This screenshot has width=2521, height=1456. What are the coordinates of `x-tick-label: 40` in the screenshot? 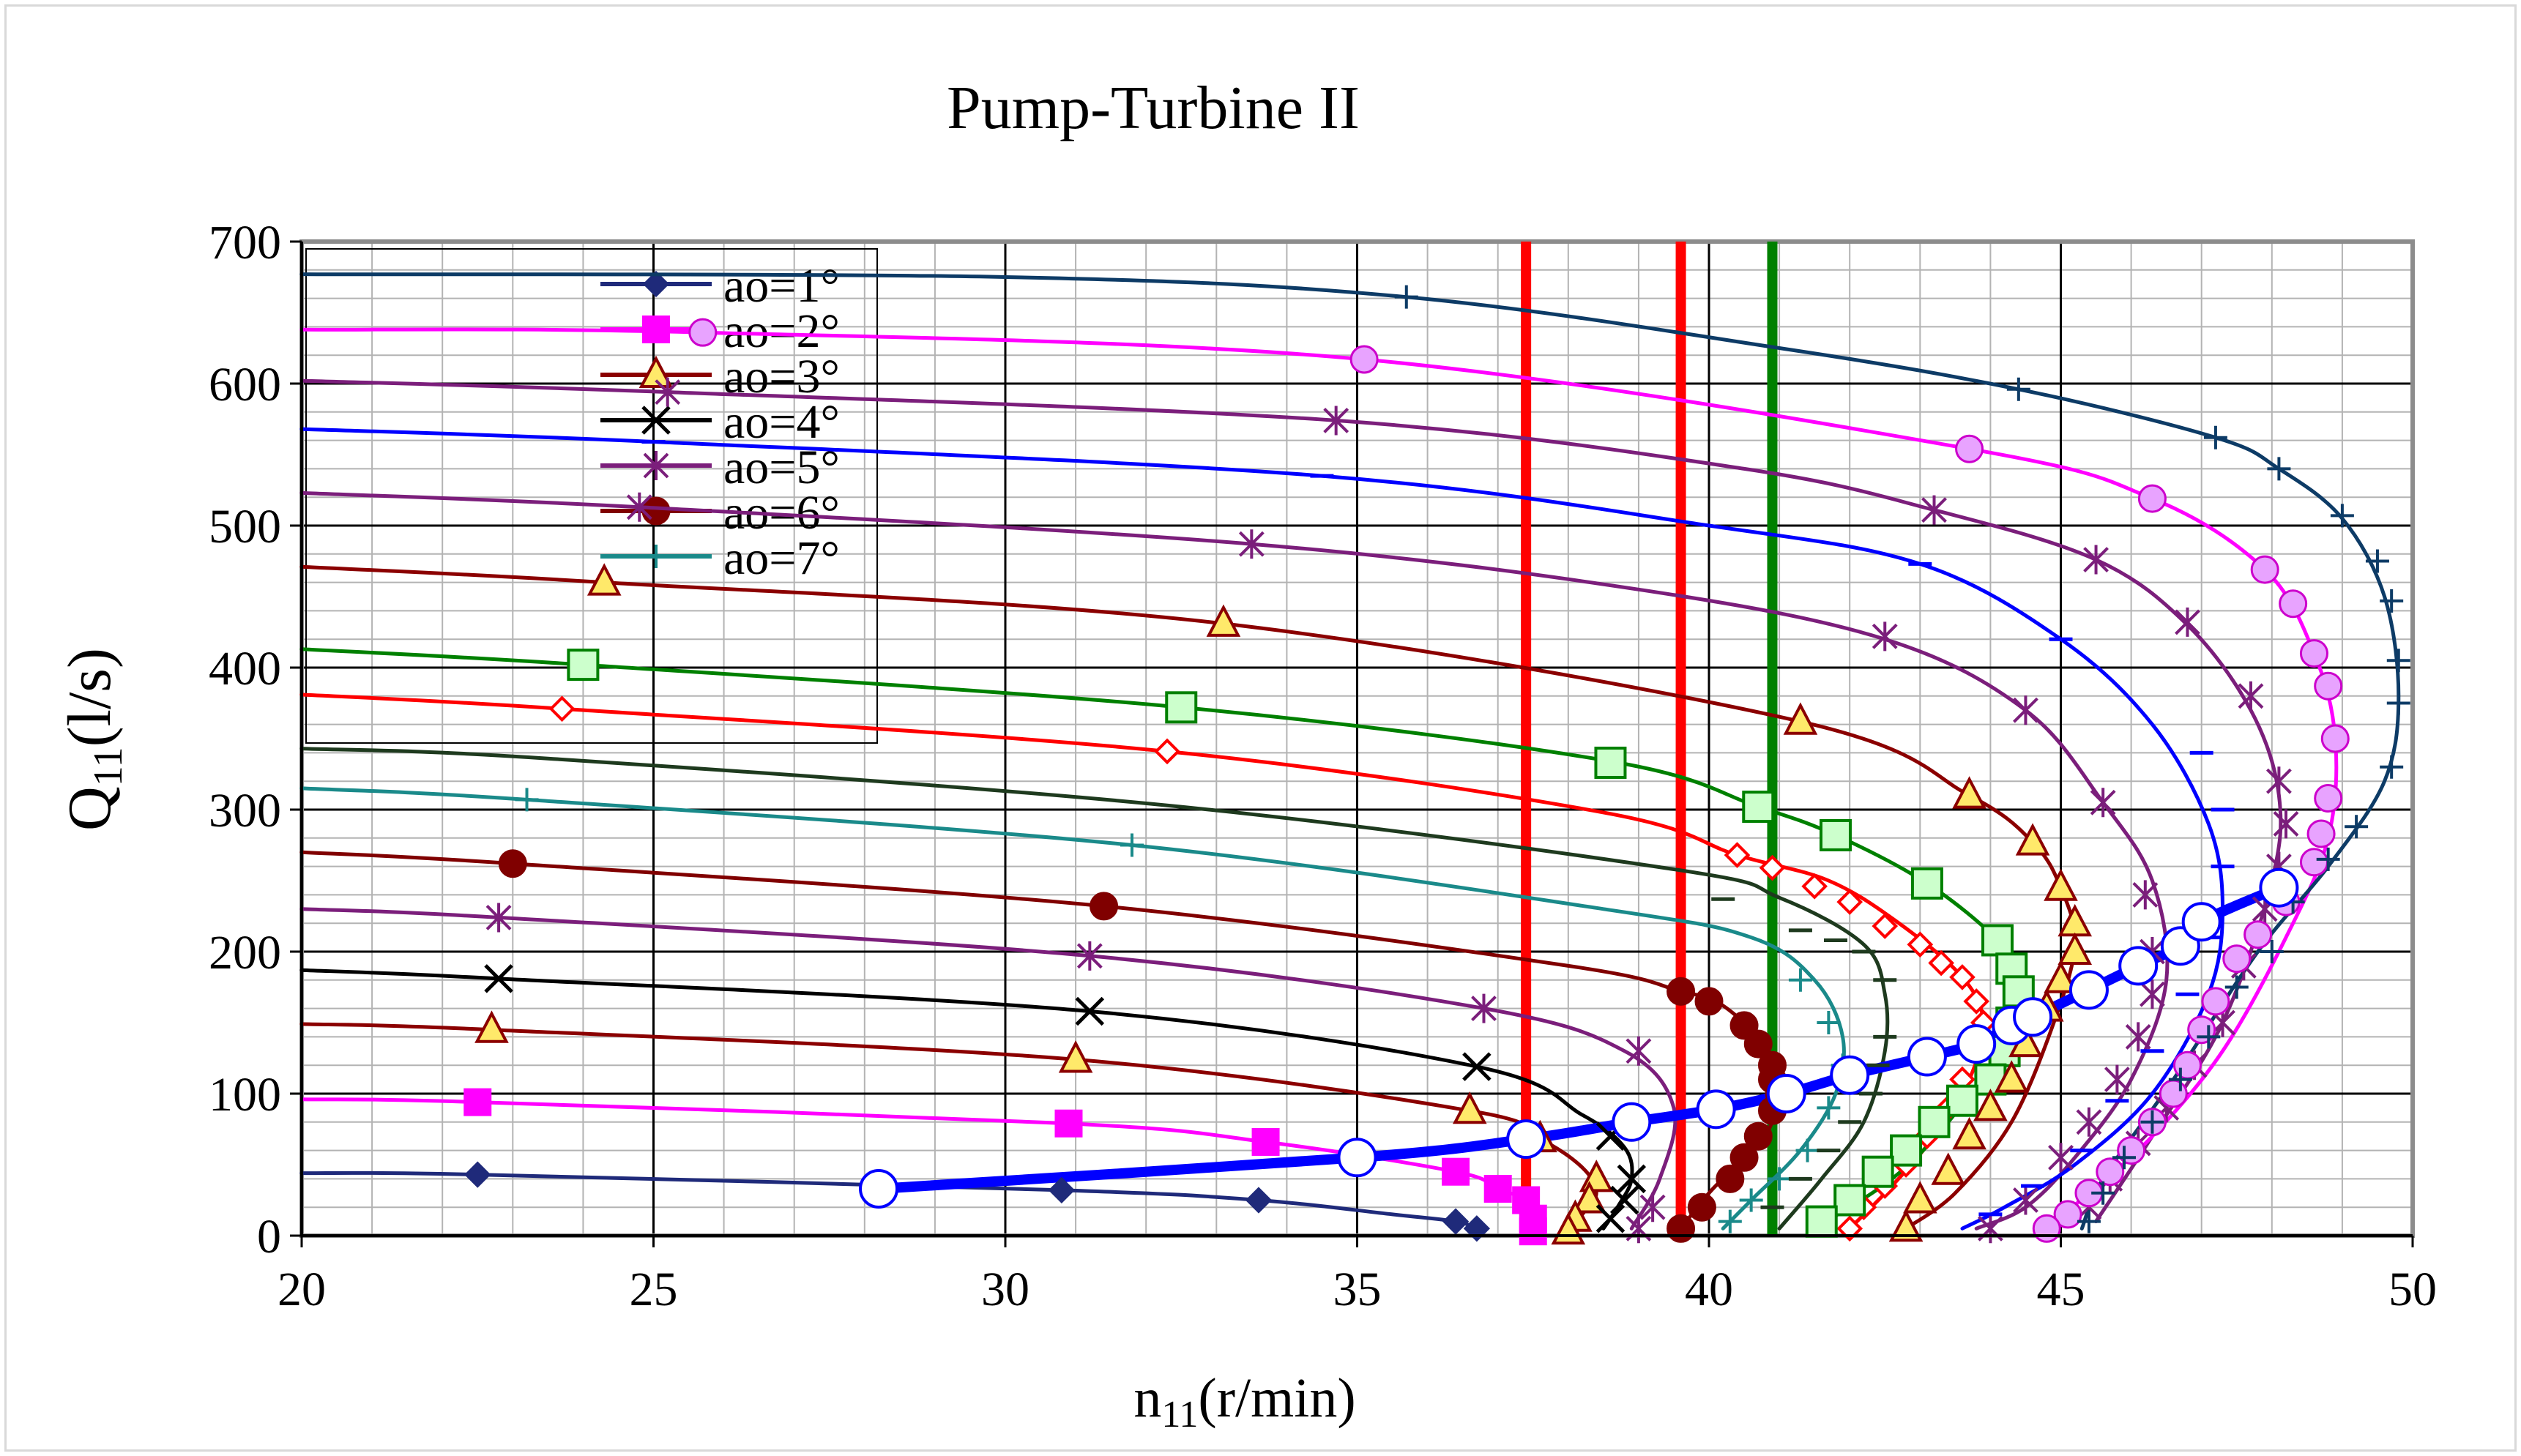 It's located at (1709, 1289).